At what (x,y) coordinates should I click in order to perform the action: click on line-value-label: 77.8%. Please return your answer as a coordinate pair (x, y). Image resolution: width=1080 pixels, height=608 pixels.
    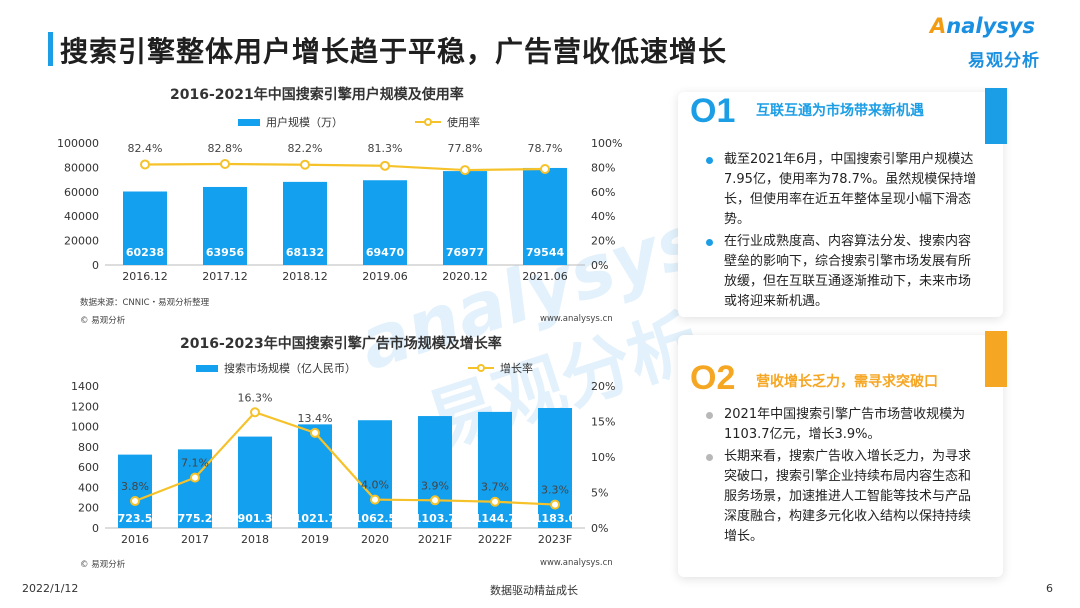
    Looking at the image, I should click on (465, 148).